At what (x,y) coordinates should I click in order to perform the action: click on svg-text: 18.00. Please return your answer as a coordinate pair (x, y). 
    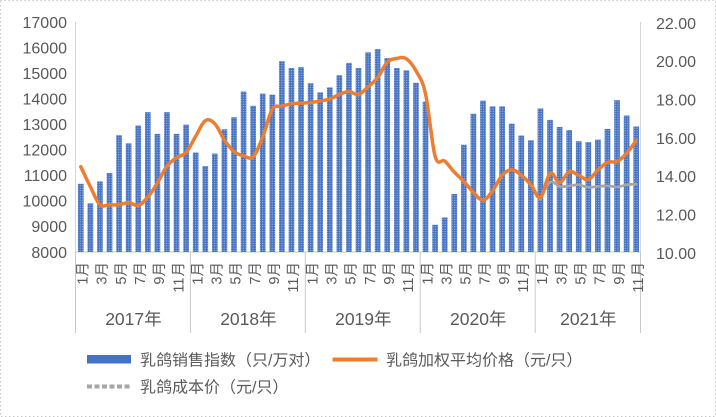
    Looking at the image, I should click on (676, 100).